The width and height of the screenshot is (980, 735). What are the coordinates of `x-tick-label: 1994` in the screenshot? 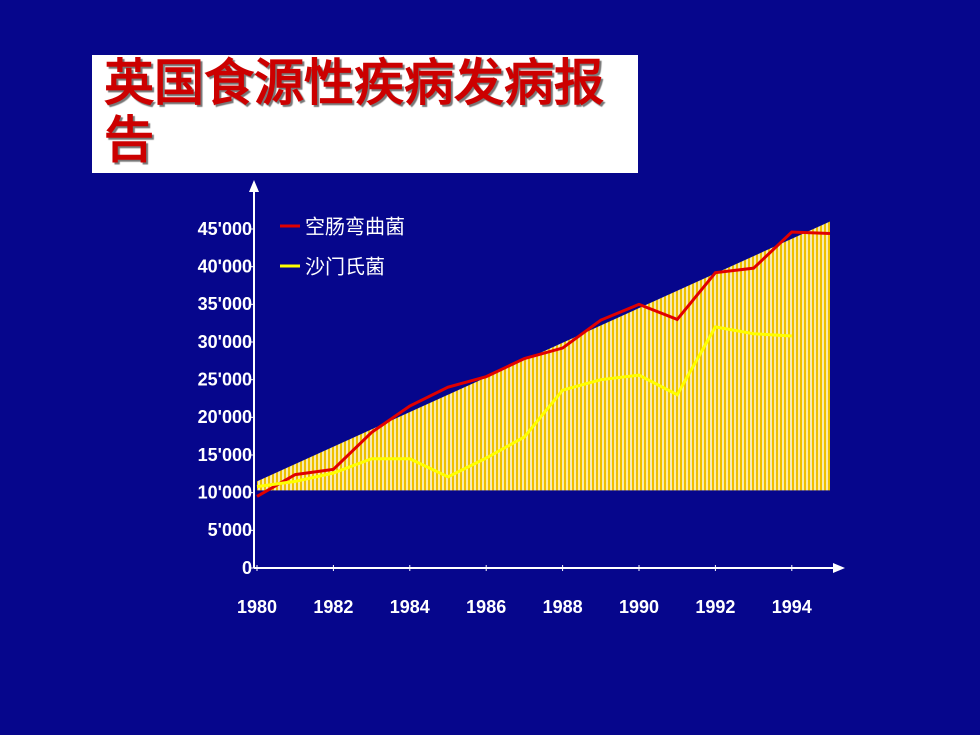 It's located at (792, 607).